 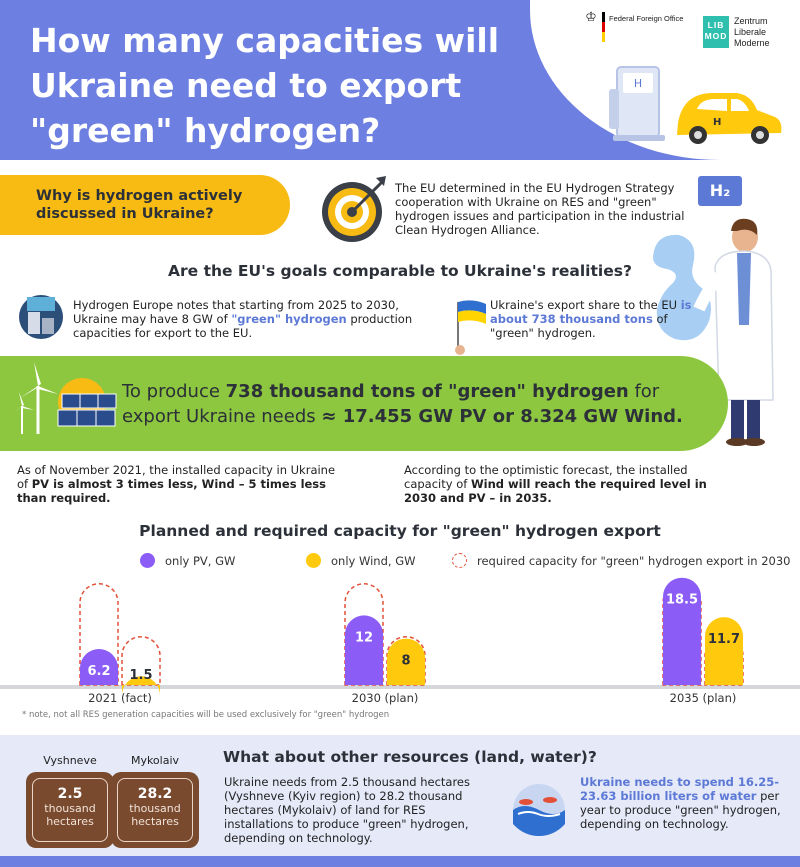 What do you see at coordinates (289, 319) in the screenshot?
I see `he-highlight: "green" hydrogen` at bounding box center [289, 319].